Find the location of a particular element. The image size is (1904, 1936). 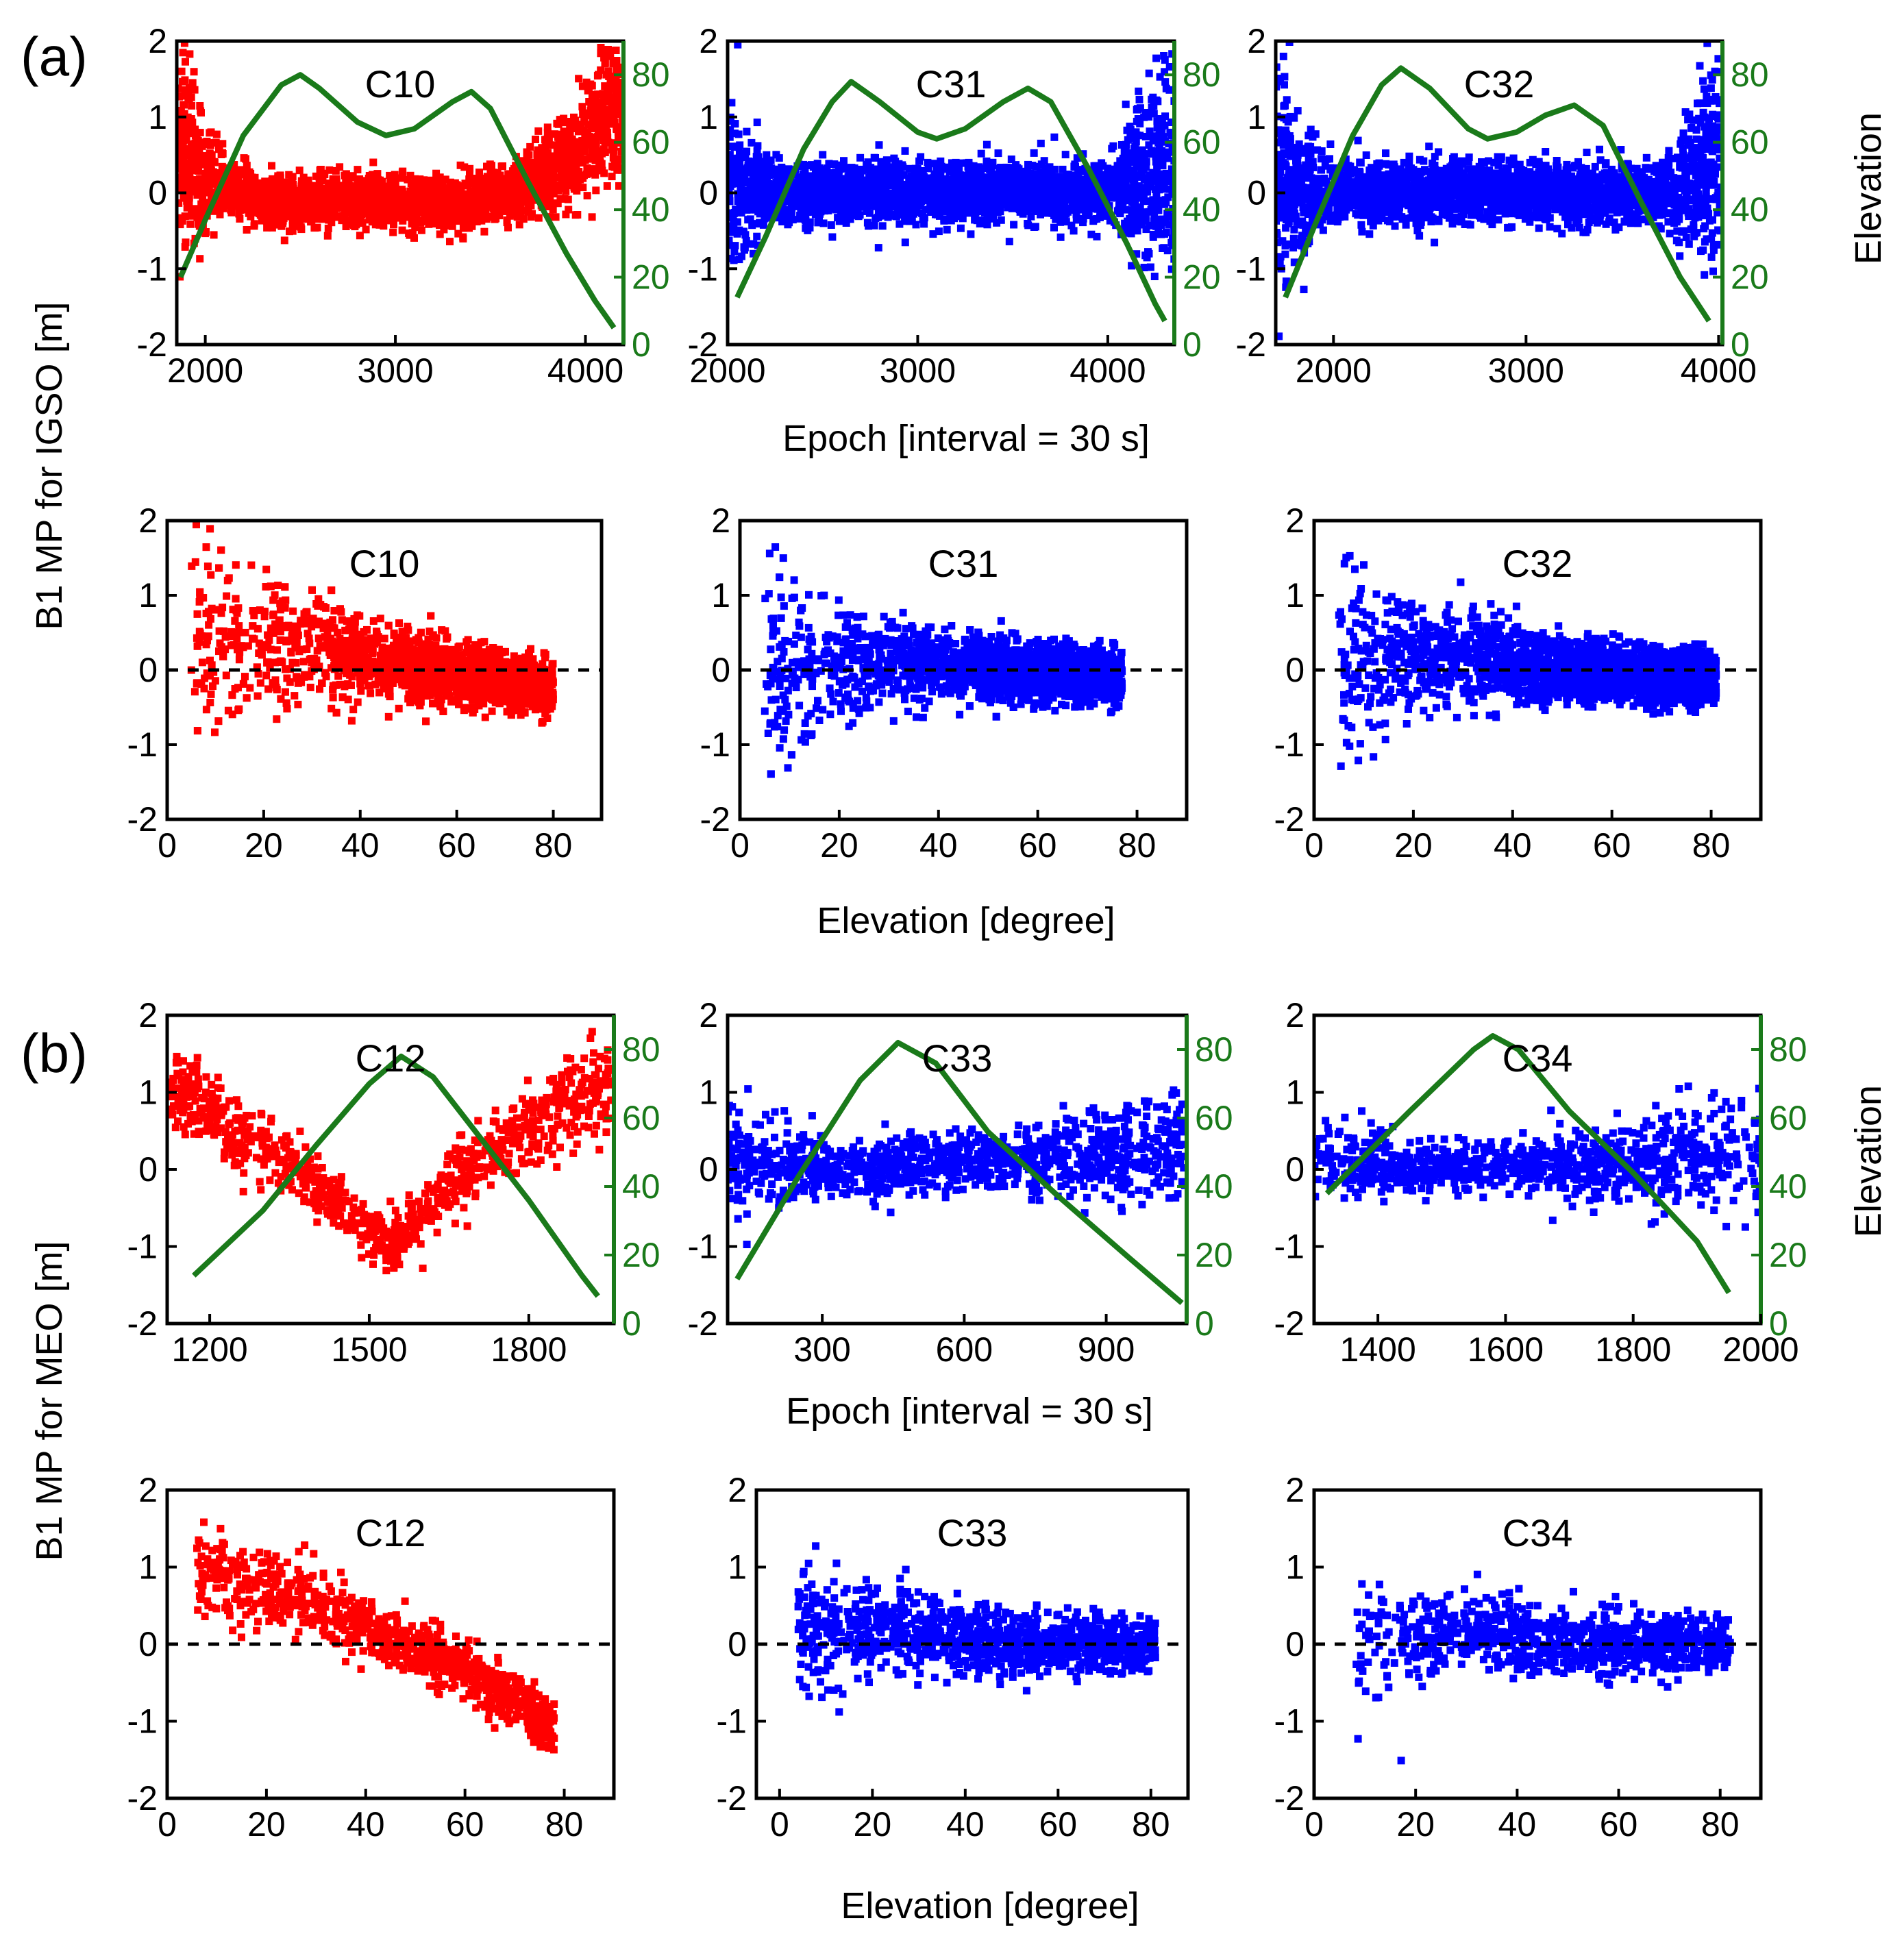

scatter-points is located at coordinates (400, 161).